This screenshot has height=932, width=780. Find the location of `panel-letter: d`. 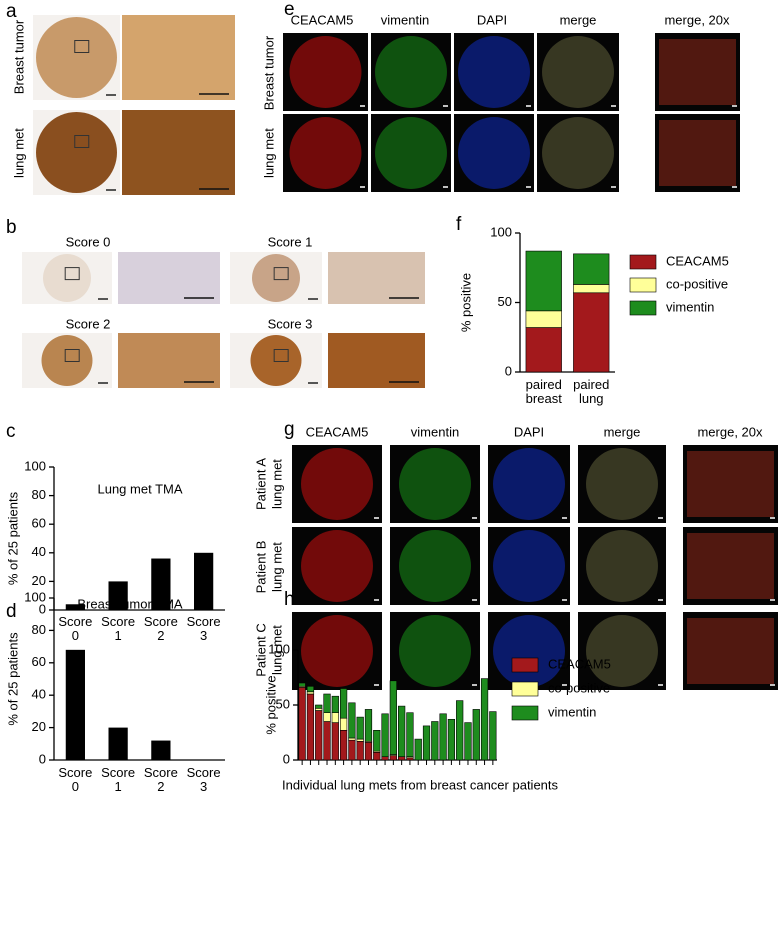

panel-letter: d is located at coordinates (11, 611).